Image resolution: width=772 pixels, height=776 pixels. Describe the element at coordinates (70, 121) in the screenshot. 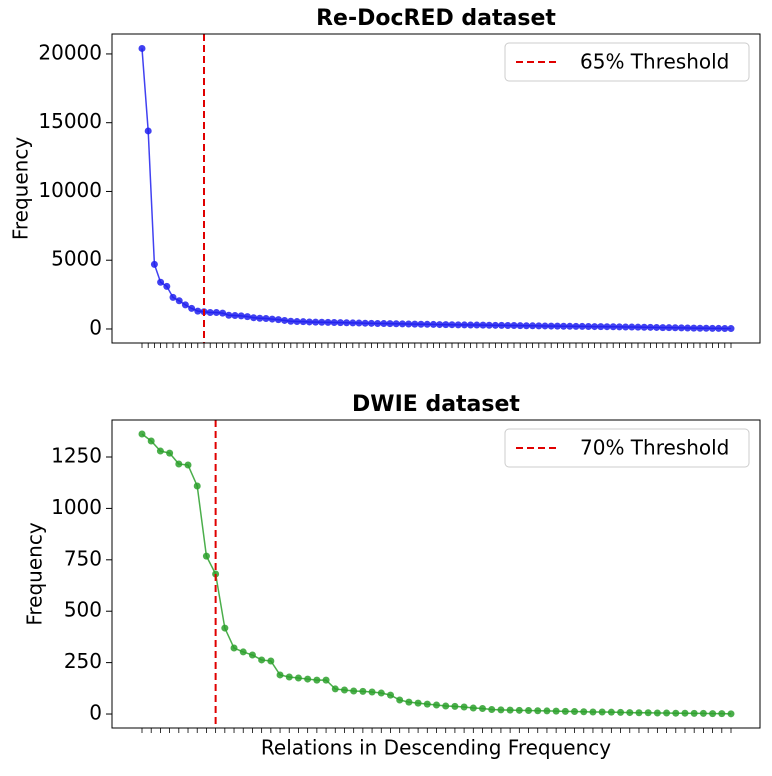

I see `y-tick-label: 15000` at that location.